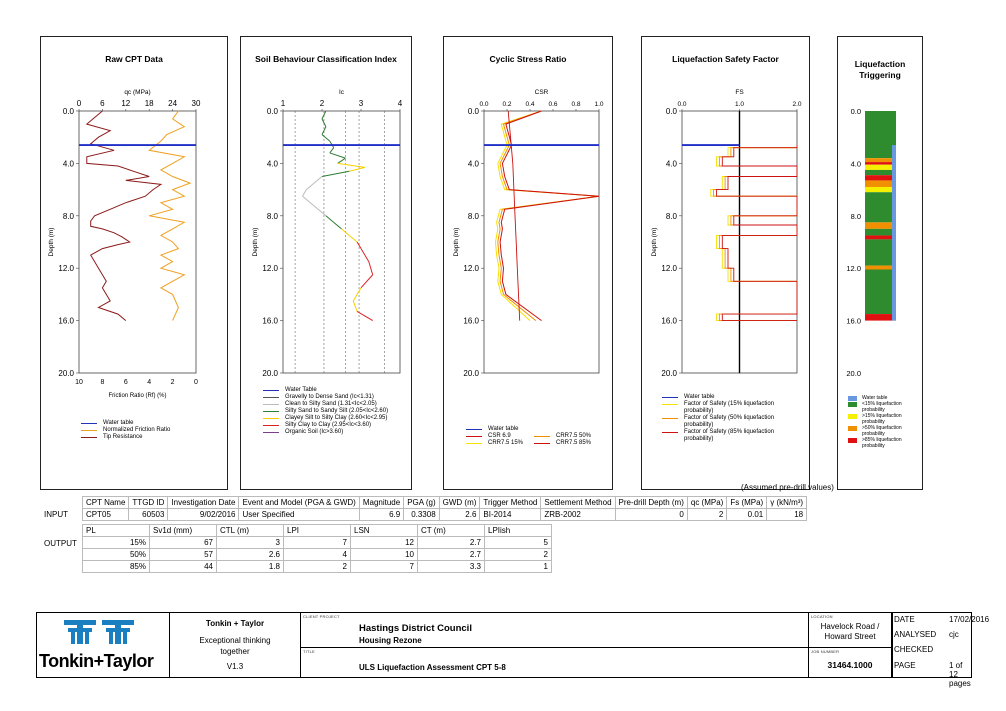  I want to click on company-name: Tonkin + Taylor, so click(235, 623).